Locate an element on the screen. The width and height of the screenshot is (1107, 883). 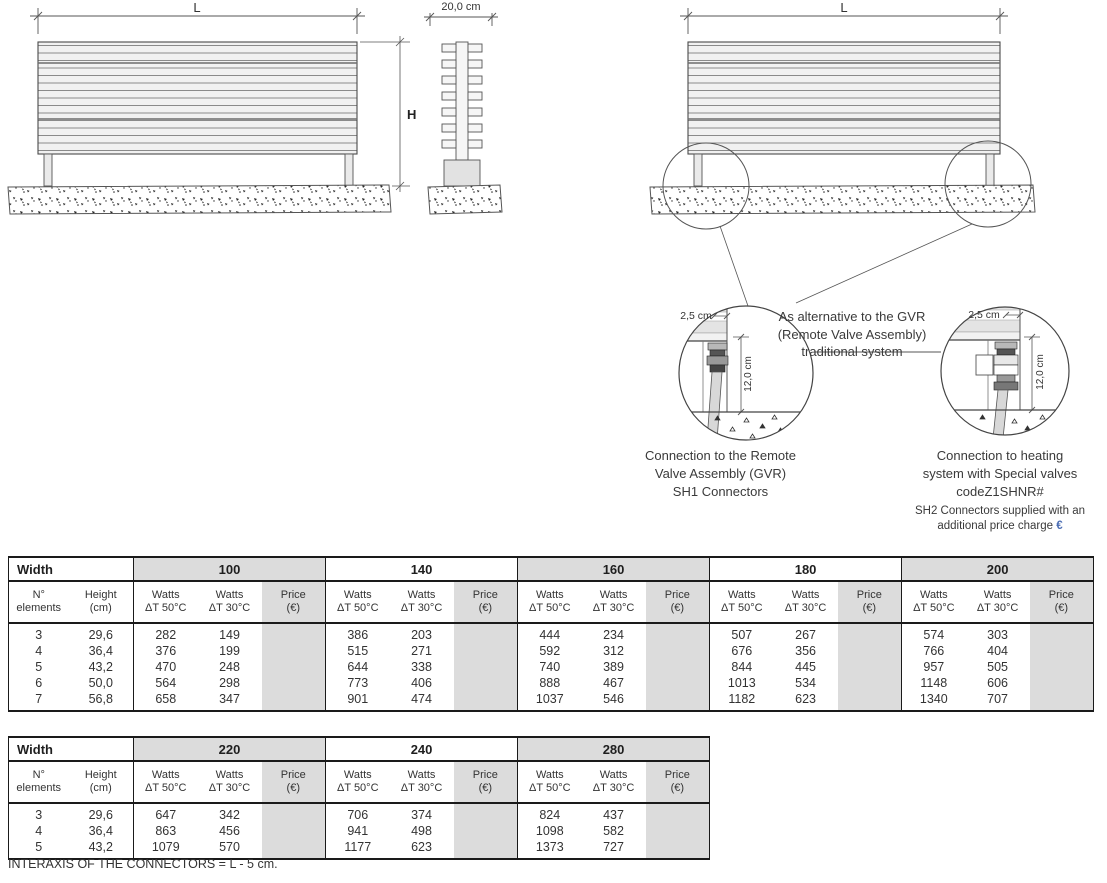
cell-elements: 7 is located at coordinates (39, 699).